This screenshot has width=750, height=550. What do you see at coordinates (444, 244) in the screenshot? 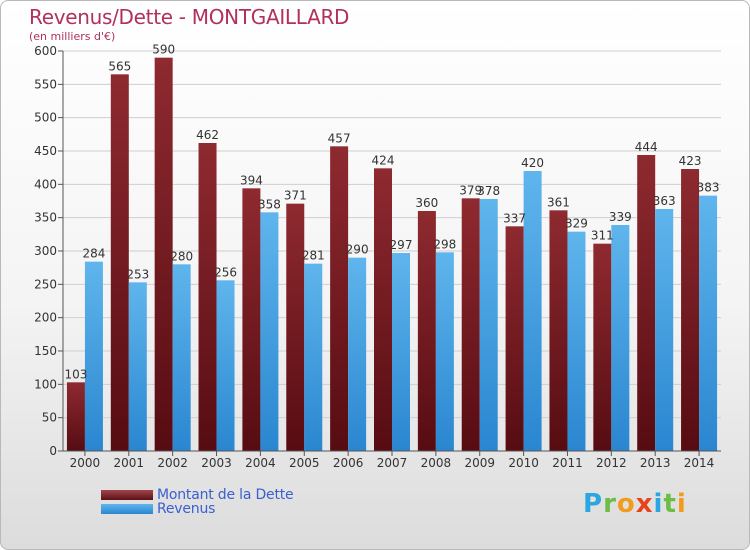
I see `data-label-revenus: 298` at bounding box center [444, 244].